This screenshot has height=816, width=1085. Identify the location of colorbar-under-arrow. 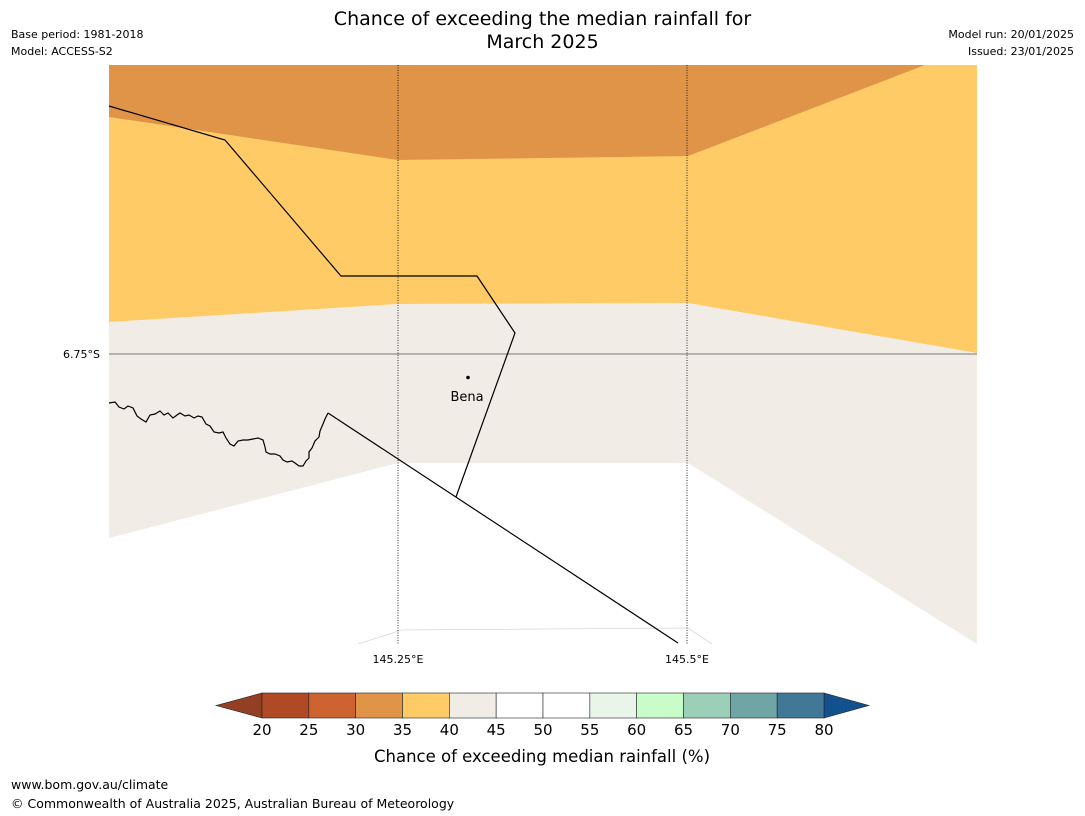
(238, 705).